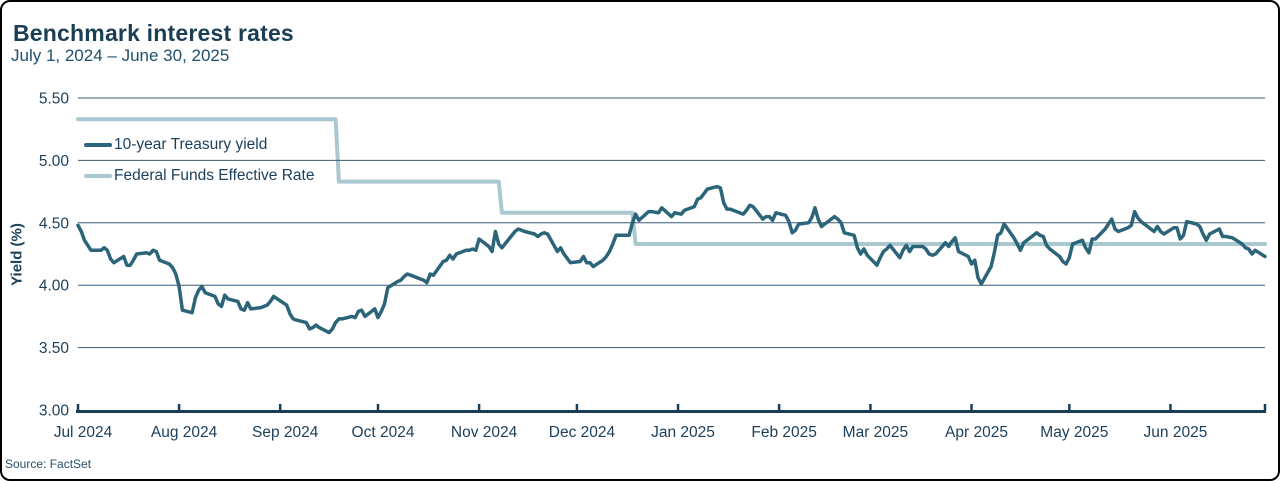  Describe the element at coordinates (285, 432) in the screenshot. I see `x-tick-label: Sep 2024` at that location.